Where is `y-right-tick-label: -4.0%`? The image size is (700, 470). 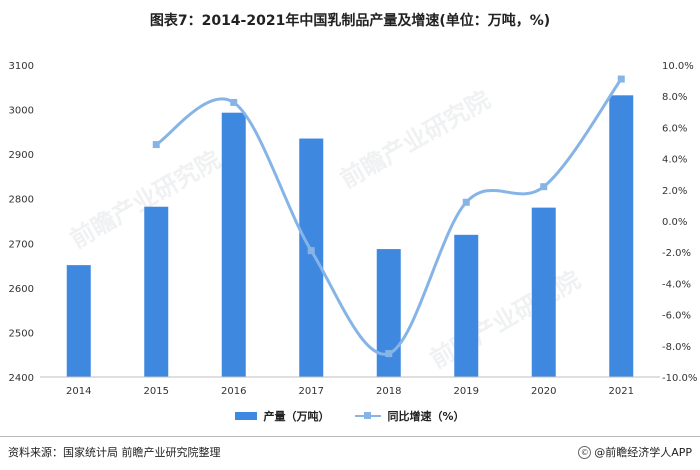
y-right-tick-label: -4.0% is located at coordinates (676, 284).